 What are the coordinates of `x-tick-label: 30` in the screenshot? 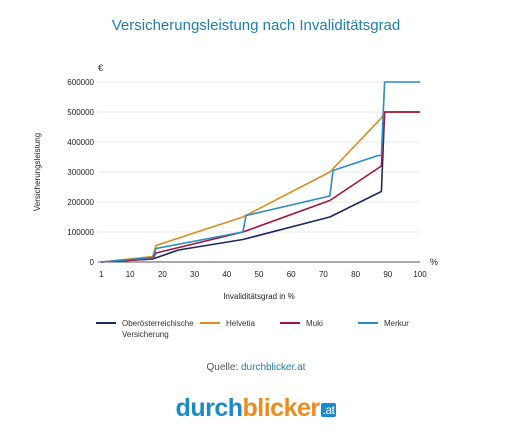 It's located at (194, 274).